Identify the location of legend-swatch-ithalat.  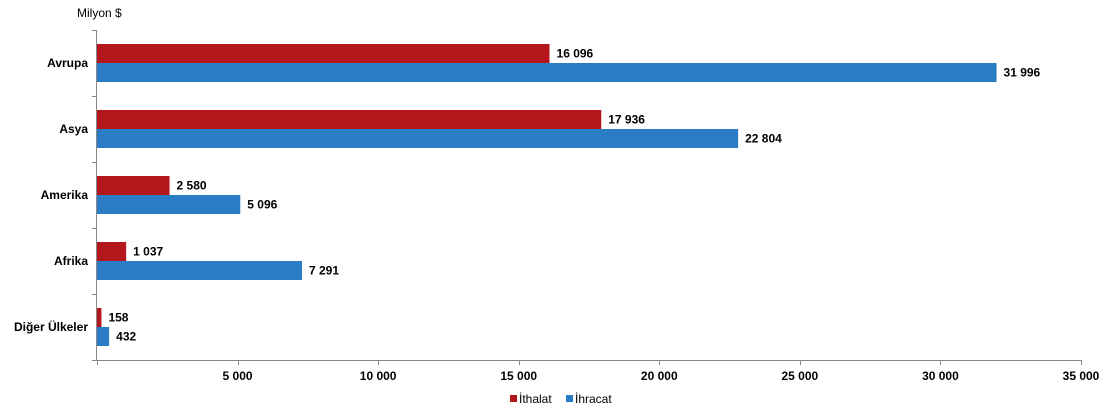
(513, 398).